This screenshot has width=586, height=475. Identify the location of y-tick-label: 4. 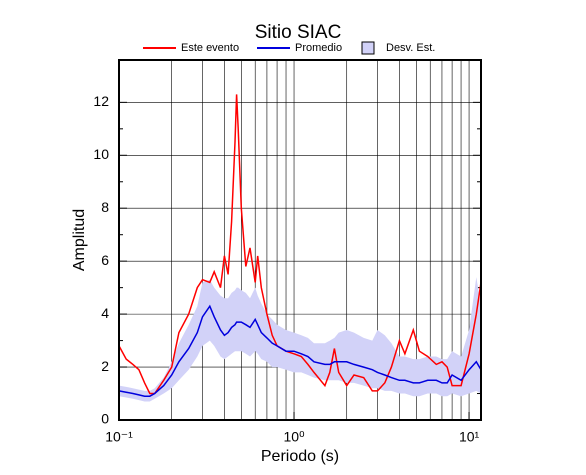
(105, 313).